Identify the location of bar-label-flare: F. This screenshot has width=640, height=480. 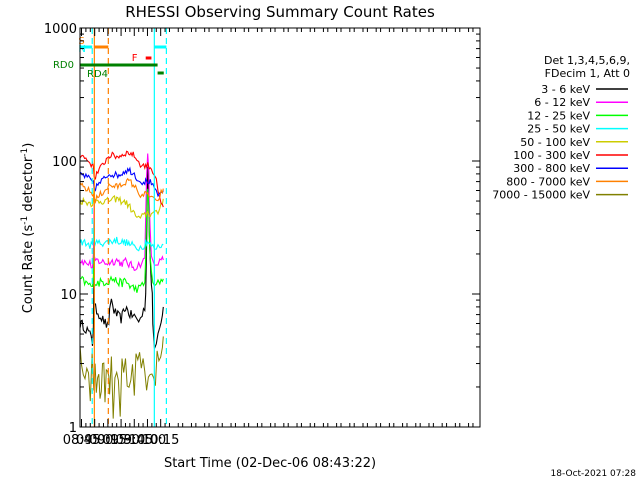
(135, 58).